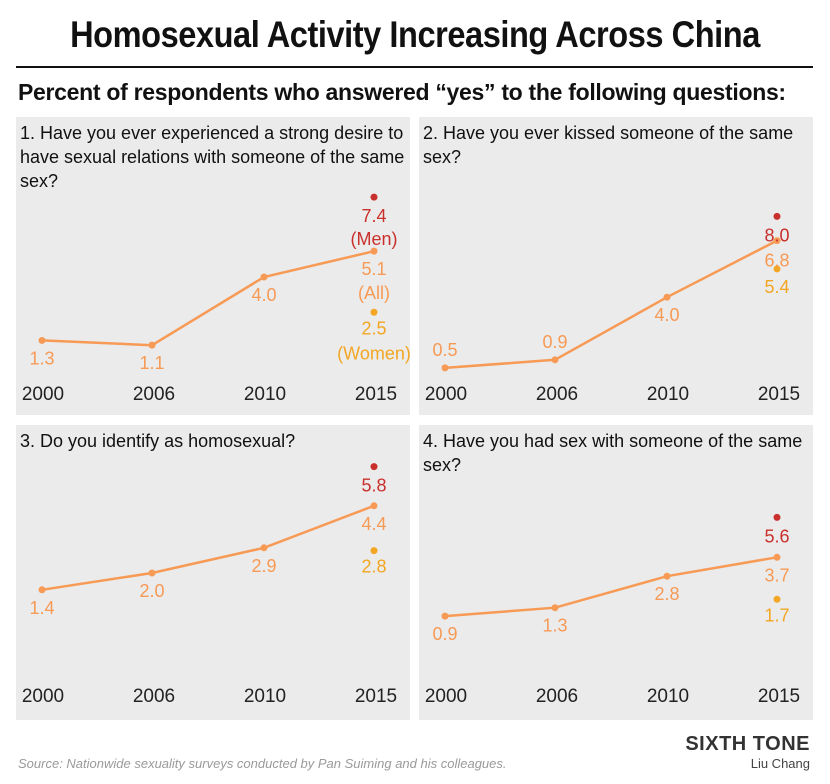  What do you see at coordinates (373, 567) in the screenshot?
I see `data-label-women: 2.8` at bounding box center [373, 567].